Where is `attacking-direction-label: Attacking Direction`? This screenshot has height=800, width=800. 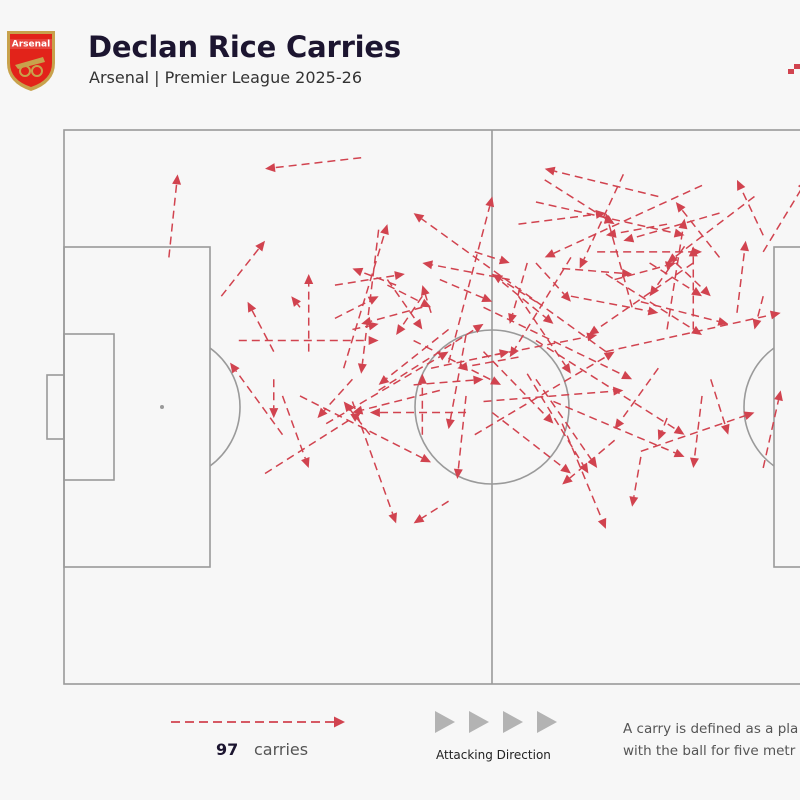
attacking-direction-label: Attacking Direction is located at coordinates (493, 755).